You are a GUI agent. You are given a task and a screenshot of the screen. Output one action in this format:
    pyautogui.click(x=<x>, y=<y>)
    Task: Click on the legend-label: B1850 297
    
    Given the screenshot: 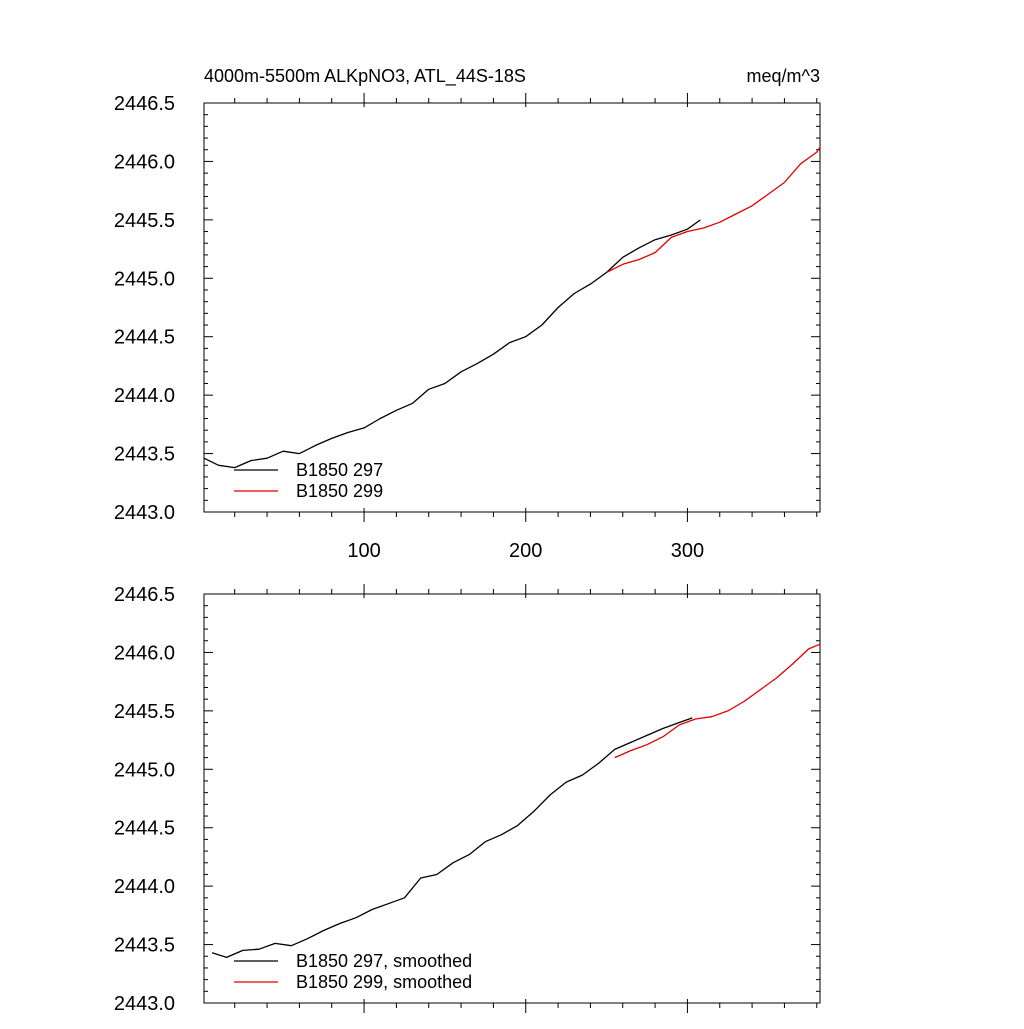 What is the action you would take?
    pyautogui.click(x=339, y=470)
    